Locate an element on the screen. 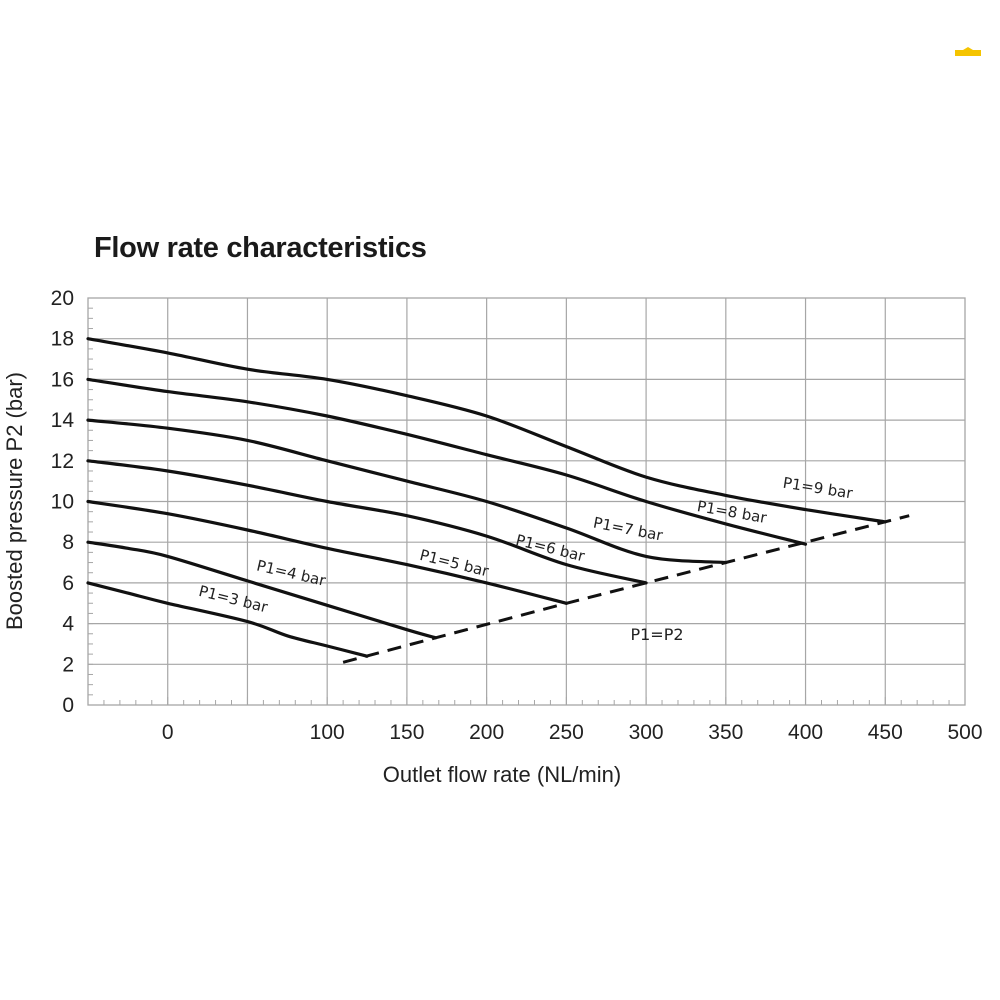 The width and height of the screenshot is (1000, 1000). series-line-p1-equals-p2 is located at coordinates (626, 589).